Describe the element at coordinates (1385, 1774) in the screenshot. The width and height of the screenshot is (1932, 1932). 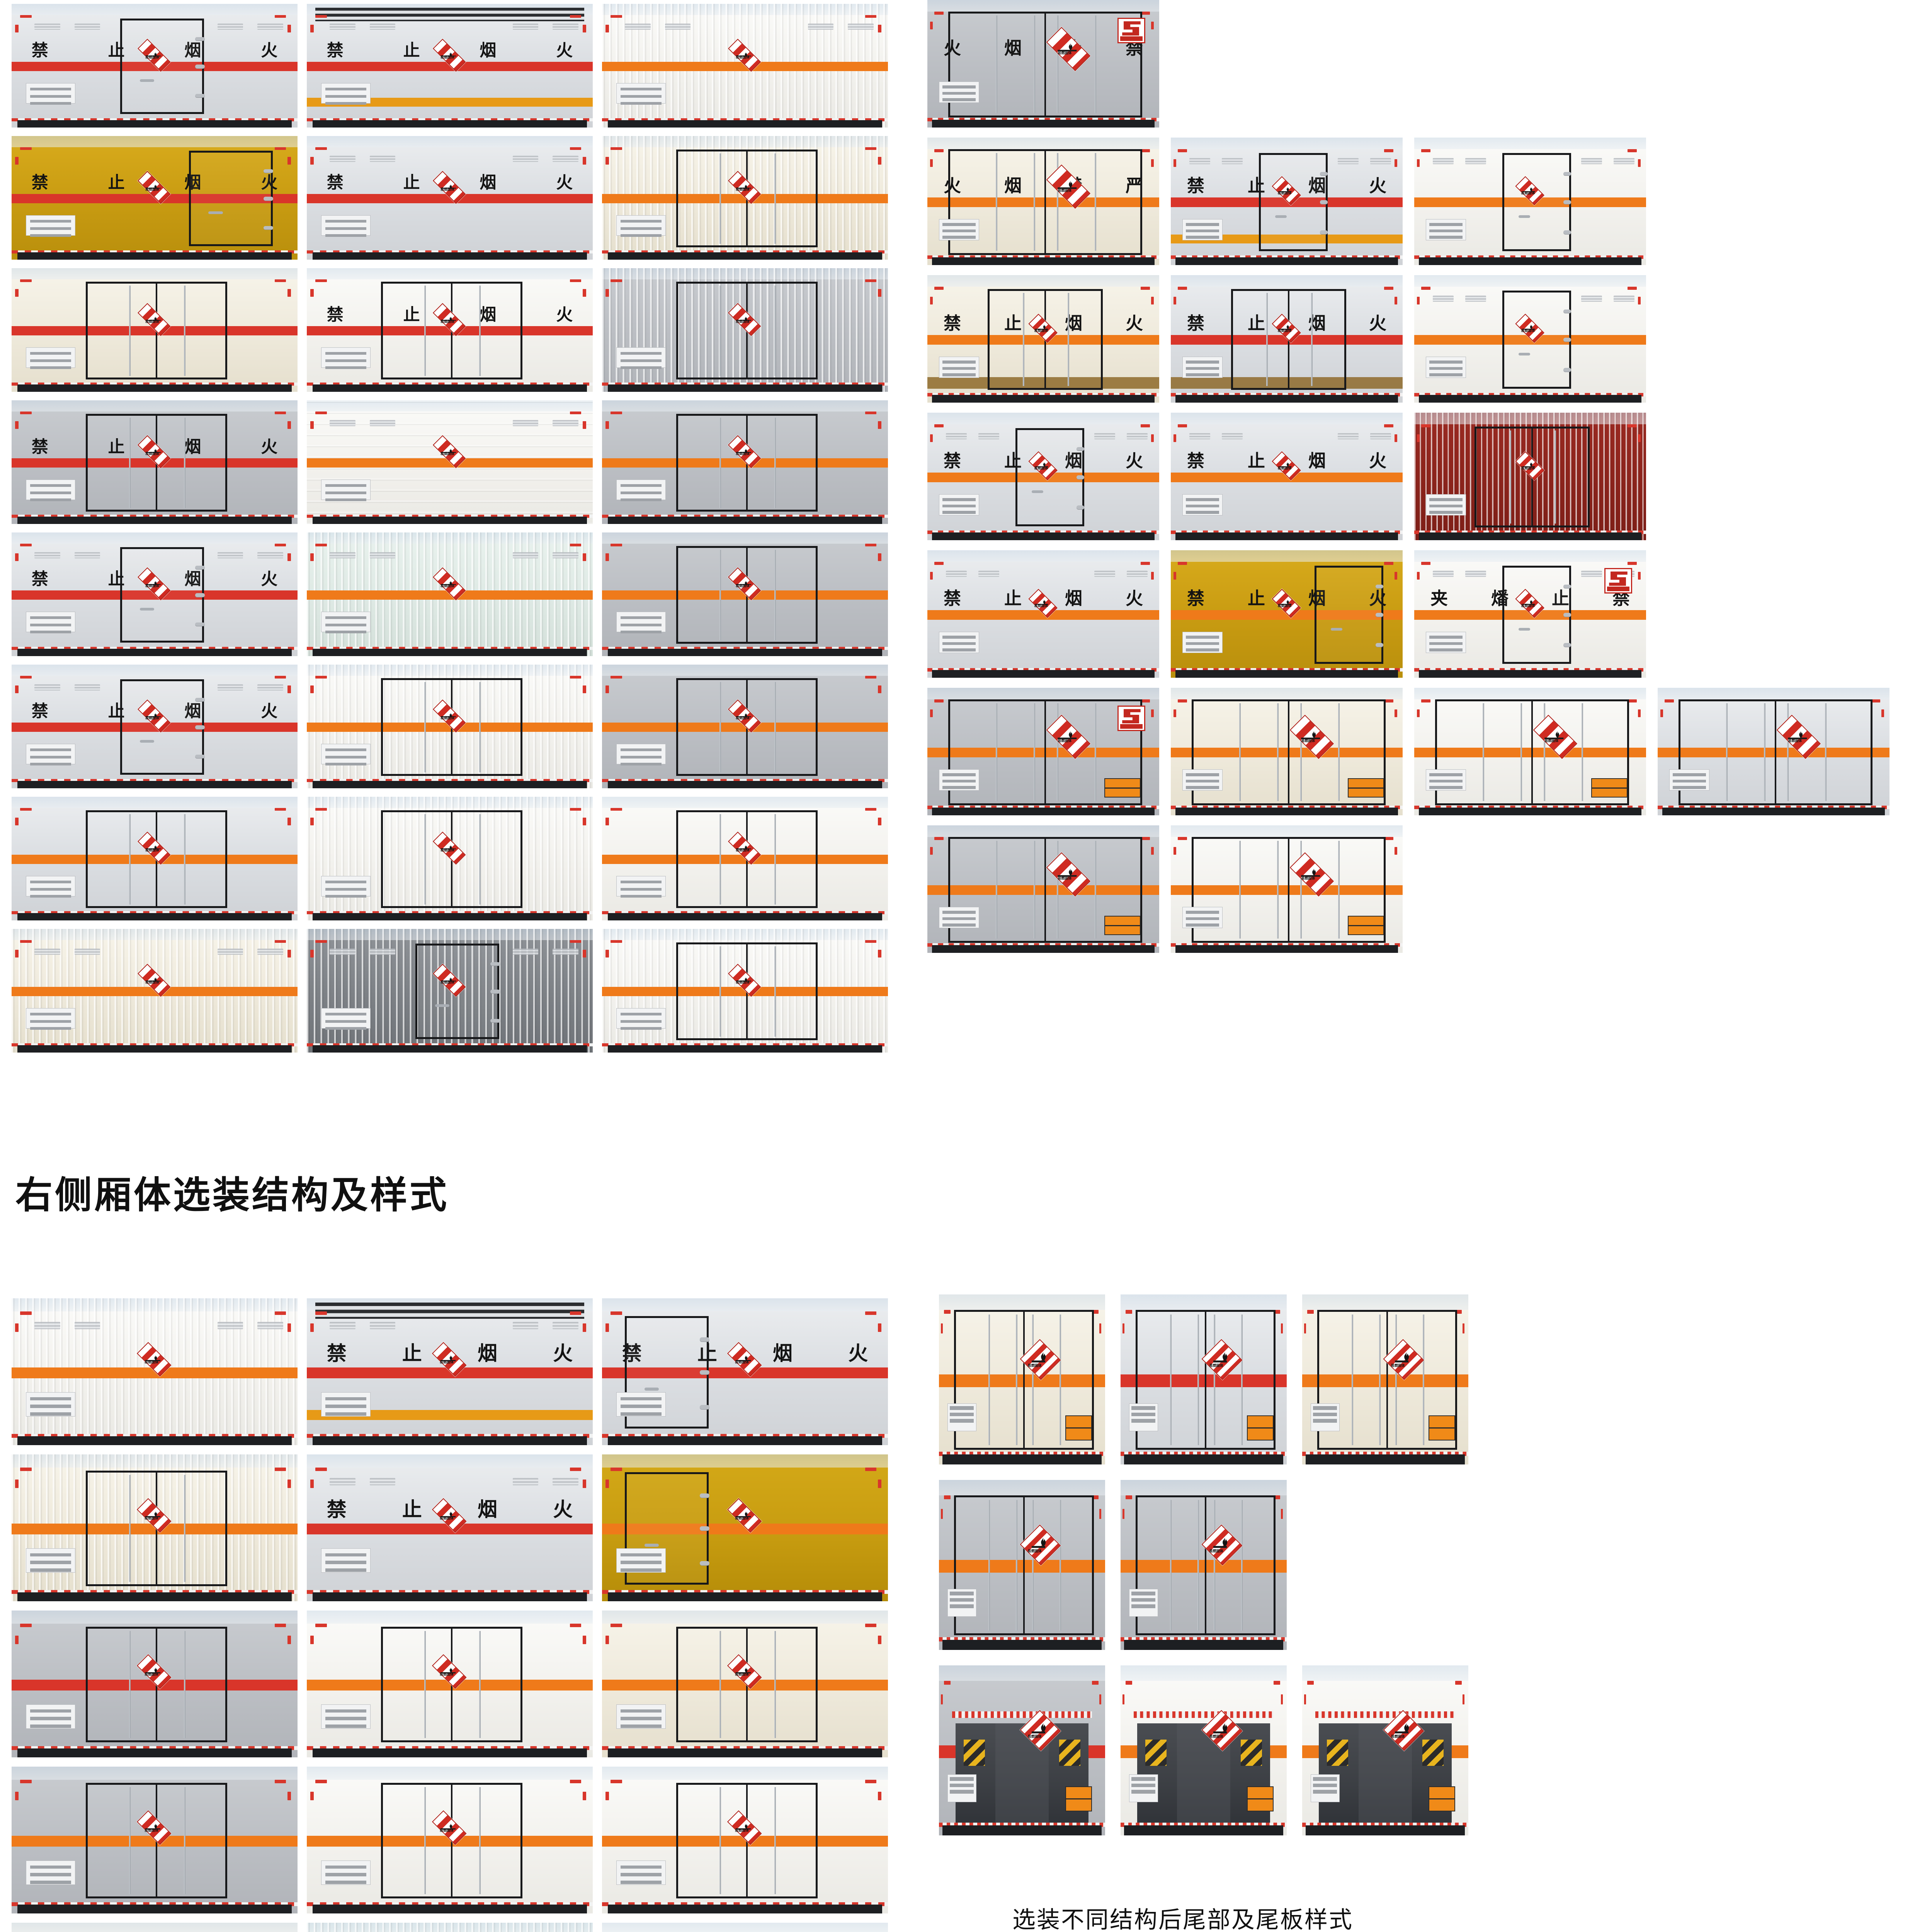
I see `tail-lift-platform` at that location.